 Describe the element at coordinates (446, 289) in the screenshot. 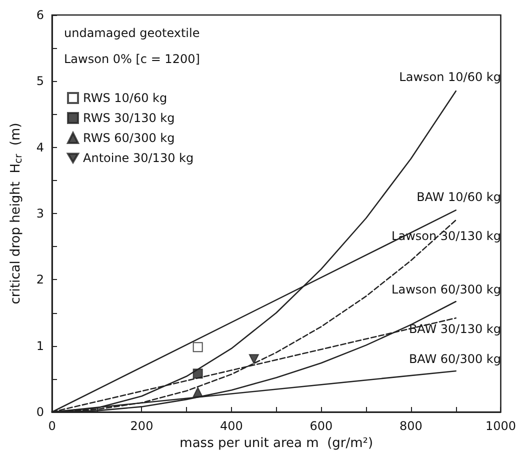

I see `series-label: Lawson 60/300 kg` at that location.